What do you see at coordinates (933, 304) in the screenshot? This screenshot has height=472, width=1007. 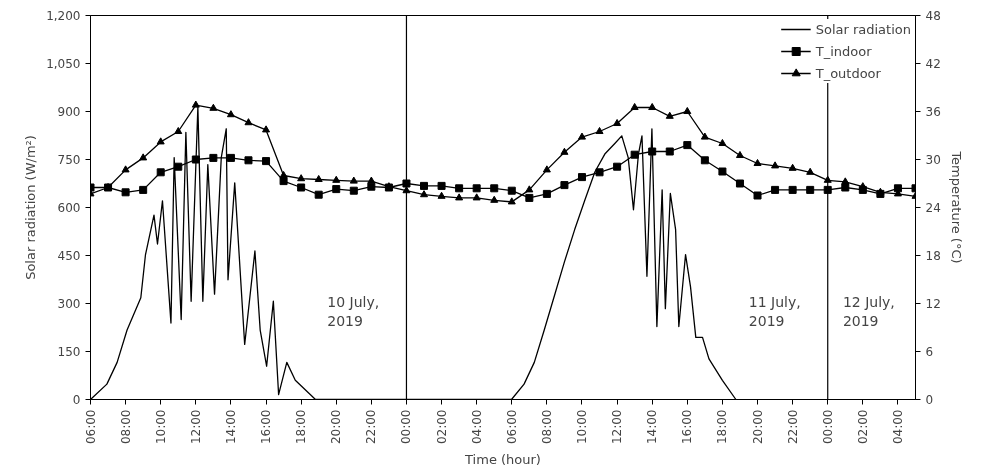 I see `y2-tick-label: 12` at bounding box center [933, 304].